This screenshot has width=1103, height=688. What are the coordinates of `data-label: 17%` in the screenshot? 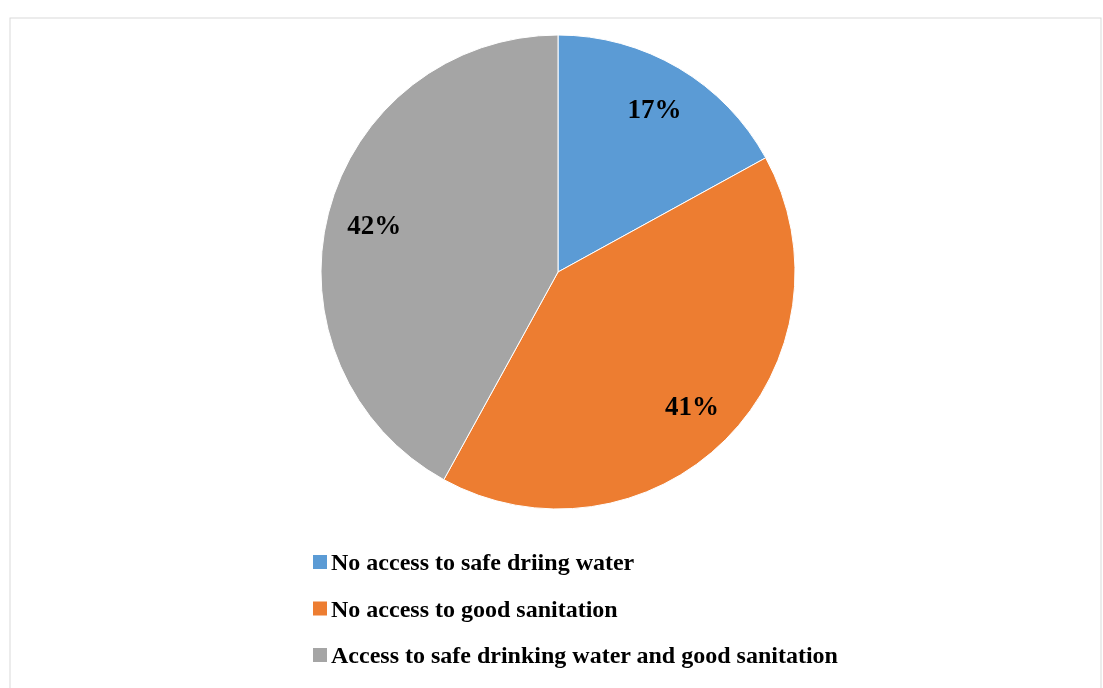 It's located at (654, 108).